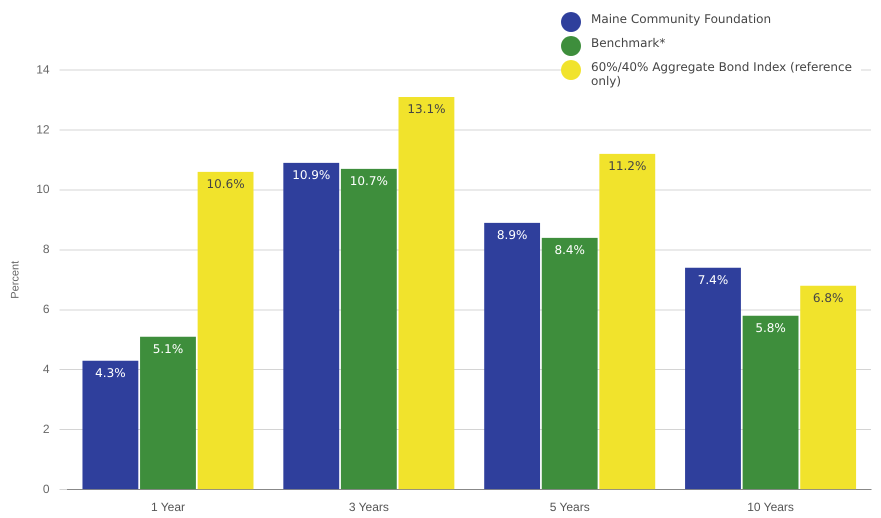 The width and height of the screenshot is (881, 518). Describe the element at coordinates (46, 309) in the screenshot. I see `y-tick-label: 6` at that location.